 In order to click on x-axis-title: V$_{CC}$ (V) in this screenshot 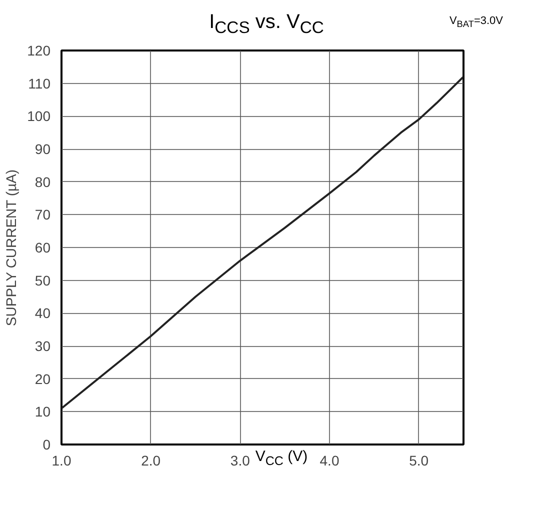, I will do `click(281, 458)`.